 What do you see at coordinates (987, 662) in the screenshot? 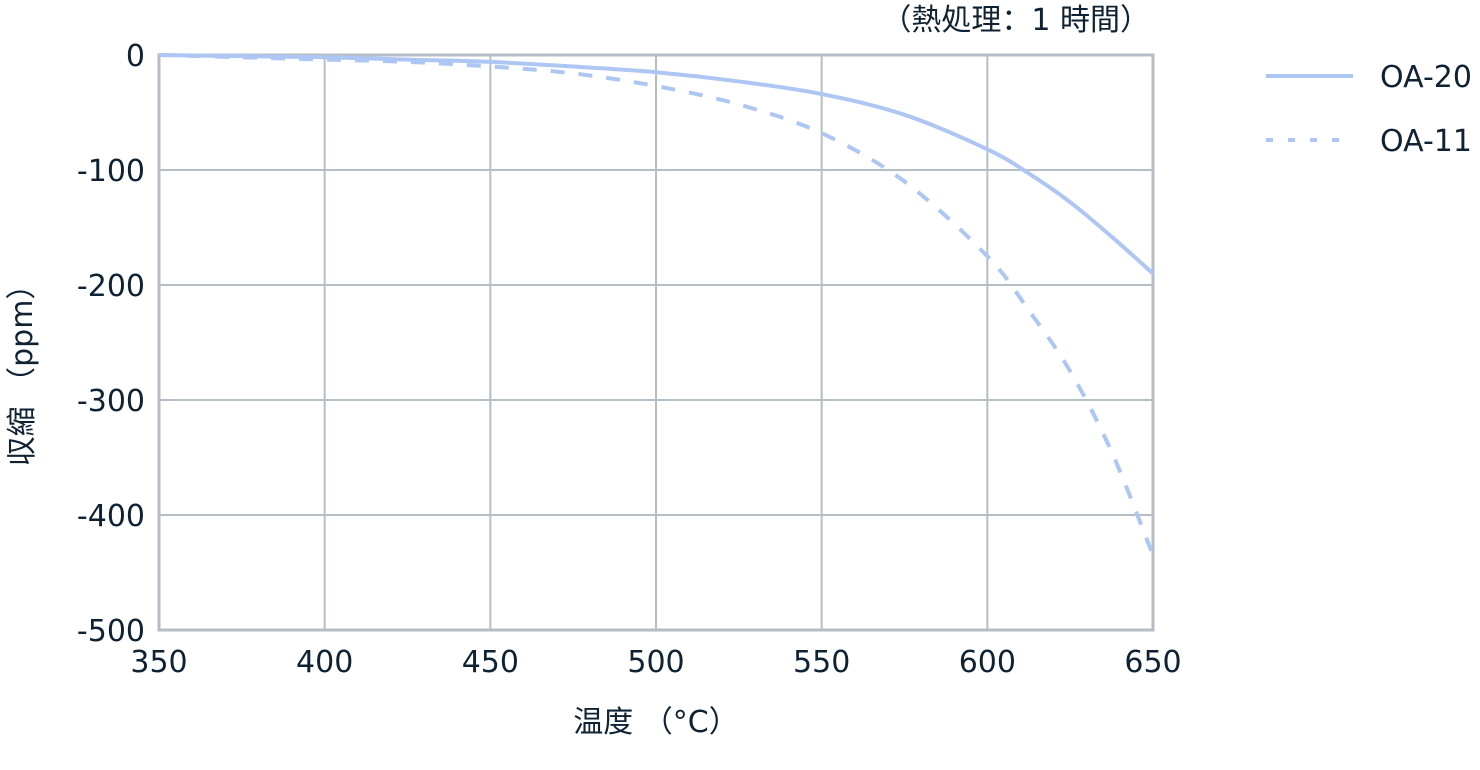
I see `x-tick-label: 600` at bounding box center [987, 662].